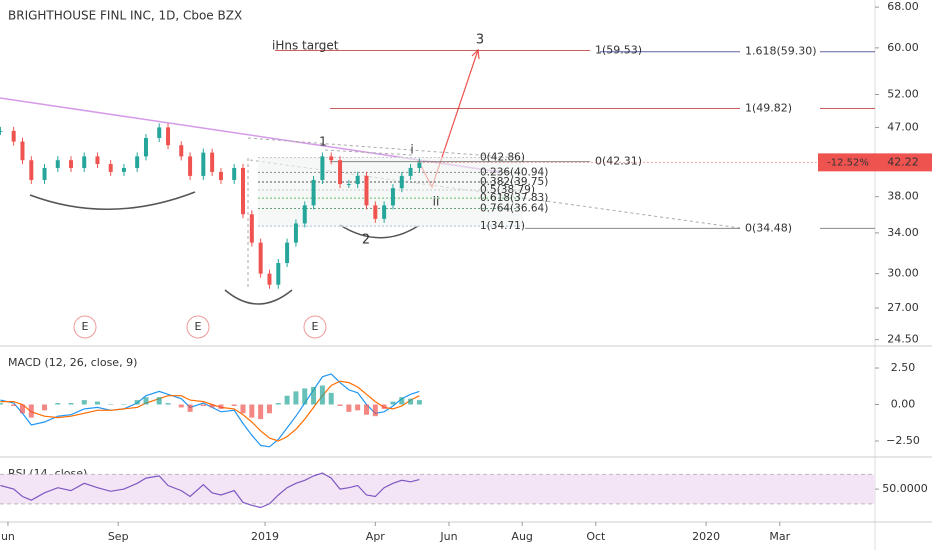  What do you see at coordinates (903, 232) in the screenshot?
I see `y-tick-label: 34.00` at bounding box center [903, 232].